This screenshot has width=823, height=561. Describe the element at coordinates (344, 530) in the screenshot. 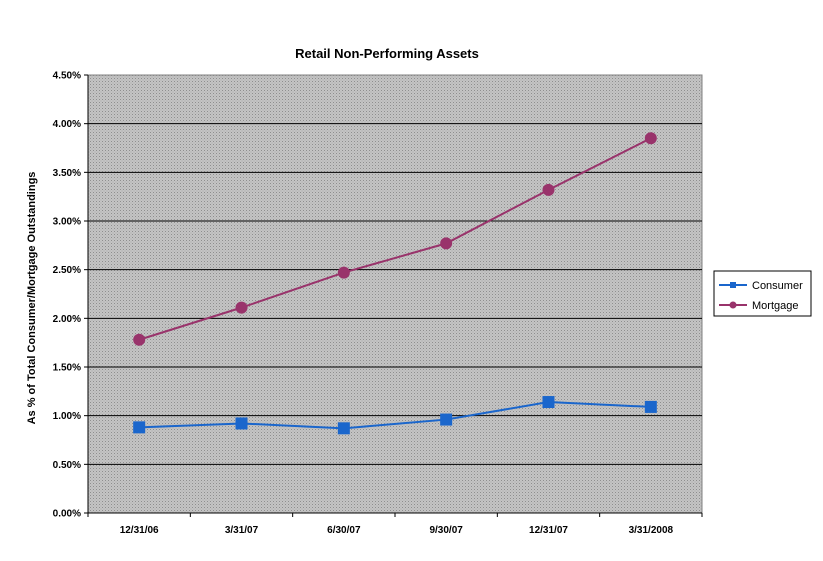

I see `x-tick-label: 6/30/07` at that location.